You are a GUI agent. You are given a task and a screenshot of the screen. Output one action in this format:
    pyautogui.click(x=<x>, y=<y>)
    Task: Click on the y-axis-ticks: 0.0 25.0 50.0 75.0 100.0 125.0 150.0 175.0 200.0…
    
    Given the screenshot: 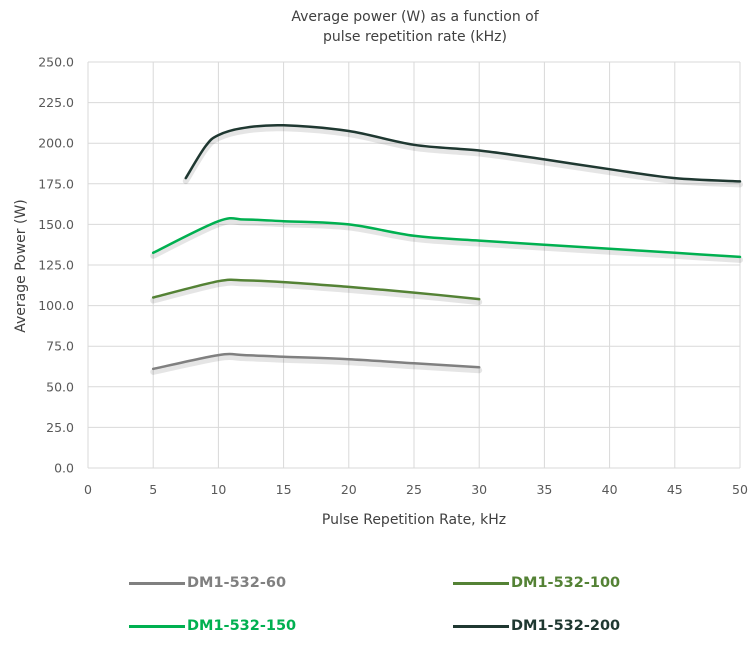 What is the action you would take?
    pyautogui.click(x=56, y=265)
    